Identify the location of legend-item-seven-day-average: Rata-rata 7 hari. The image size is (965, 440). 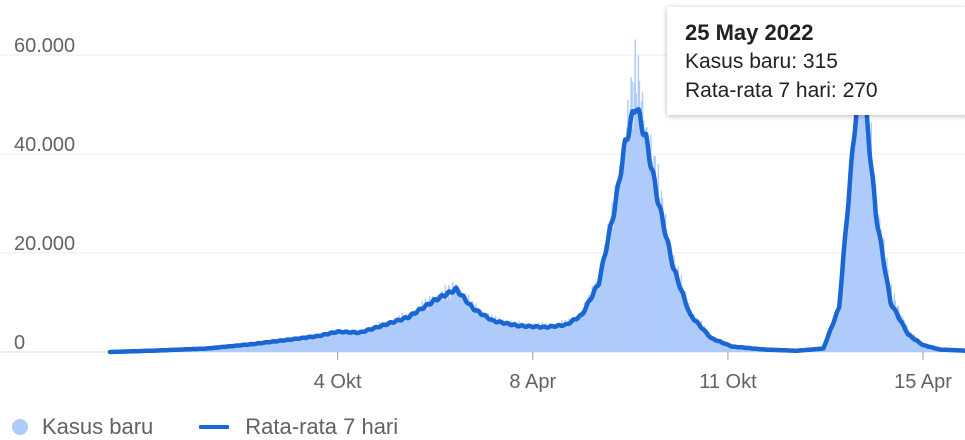
(298, 427).